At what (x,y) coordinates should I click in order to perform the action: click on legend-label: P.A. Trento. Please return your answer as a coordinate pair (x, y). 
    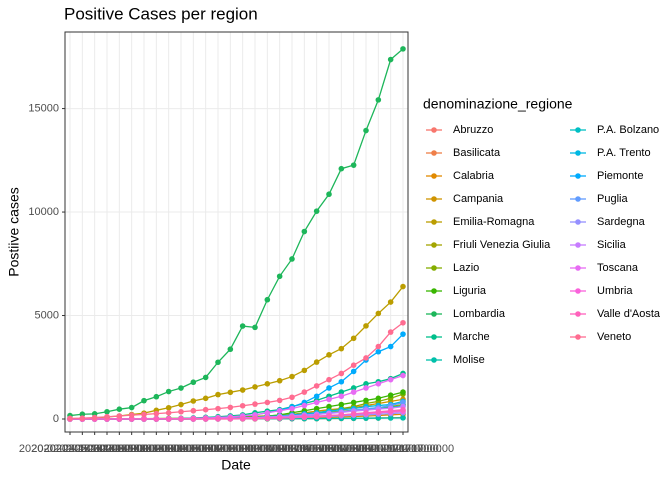
    Looking at the image, I should click on (624, 153).